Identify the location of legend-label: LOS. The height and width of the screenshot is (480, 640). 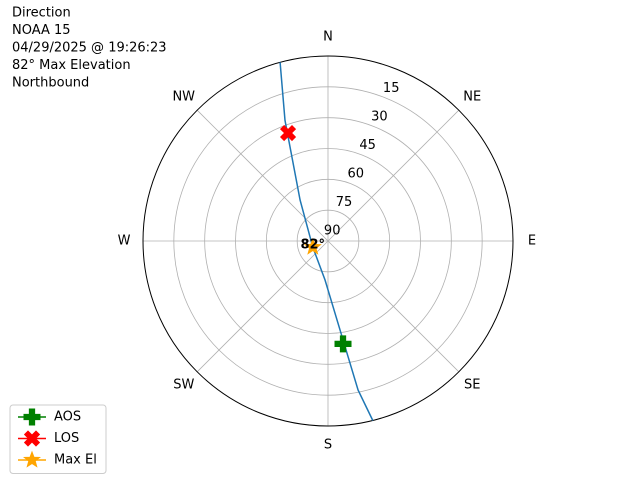
(66, 438).